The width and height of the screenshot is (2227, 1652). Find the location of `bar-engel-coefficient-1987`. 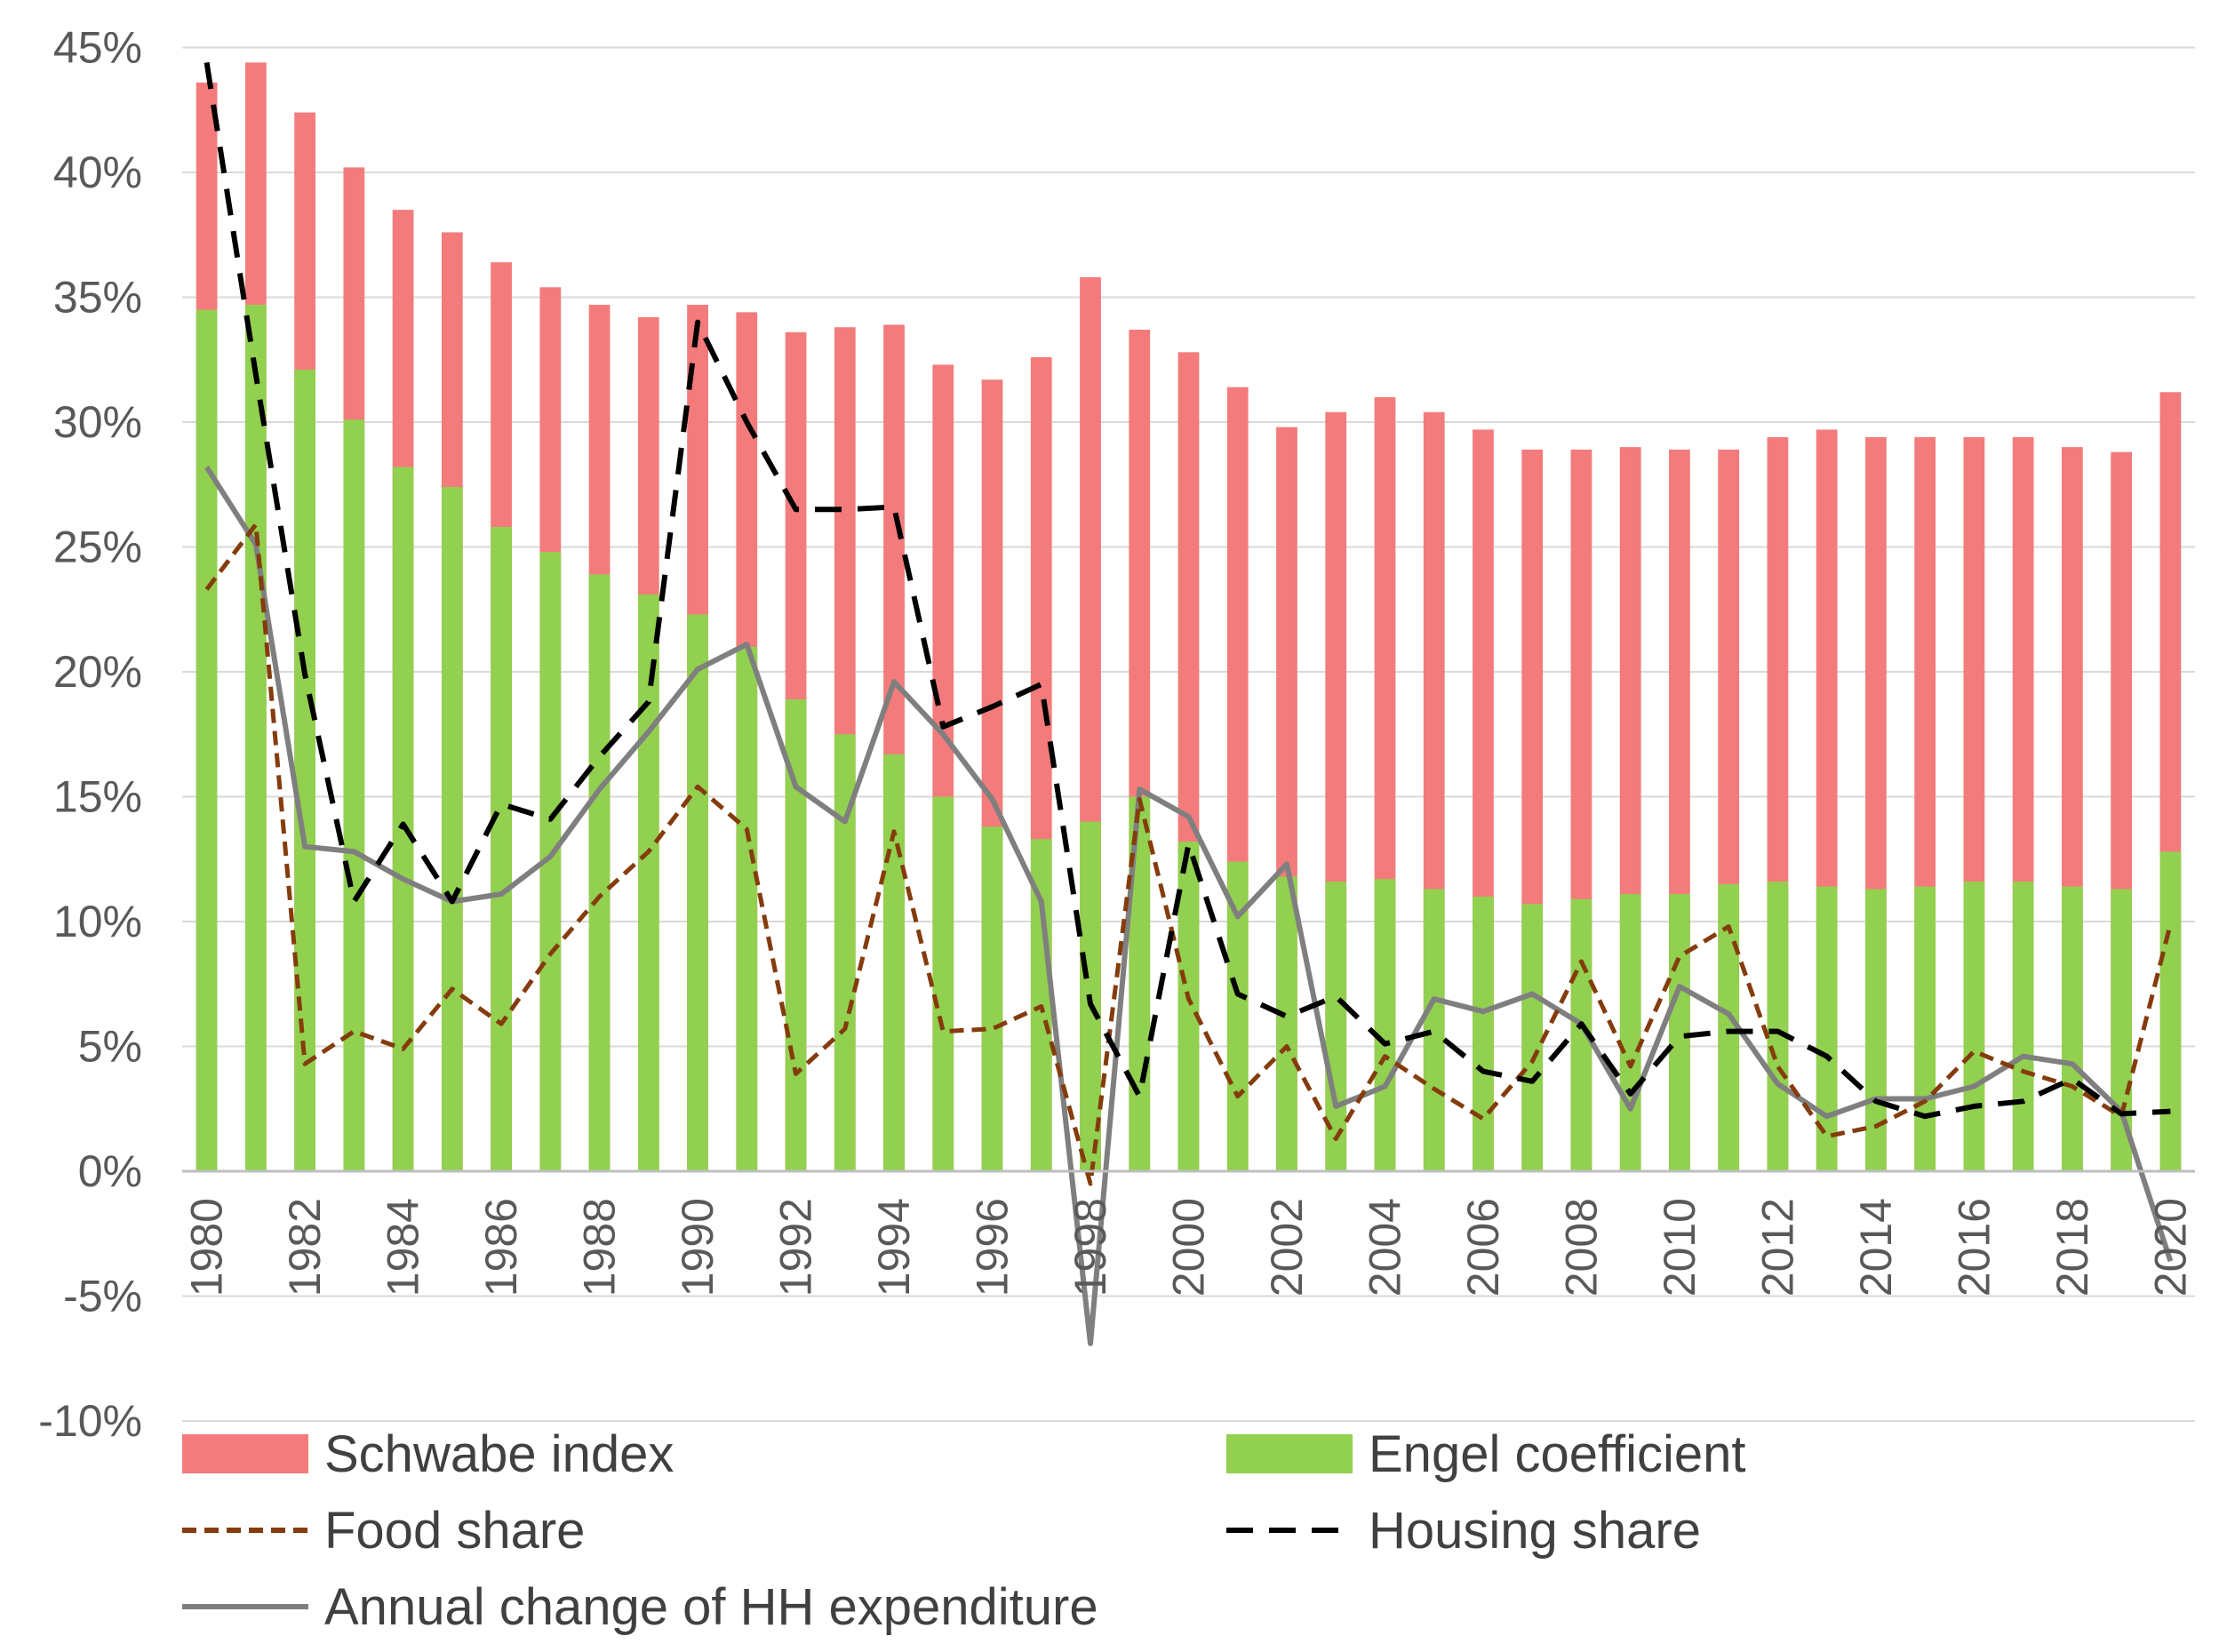

bar-engel-coefficient-1987 is located at coordinates (550, 861).